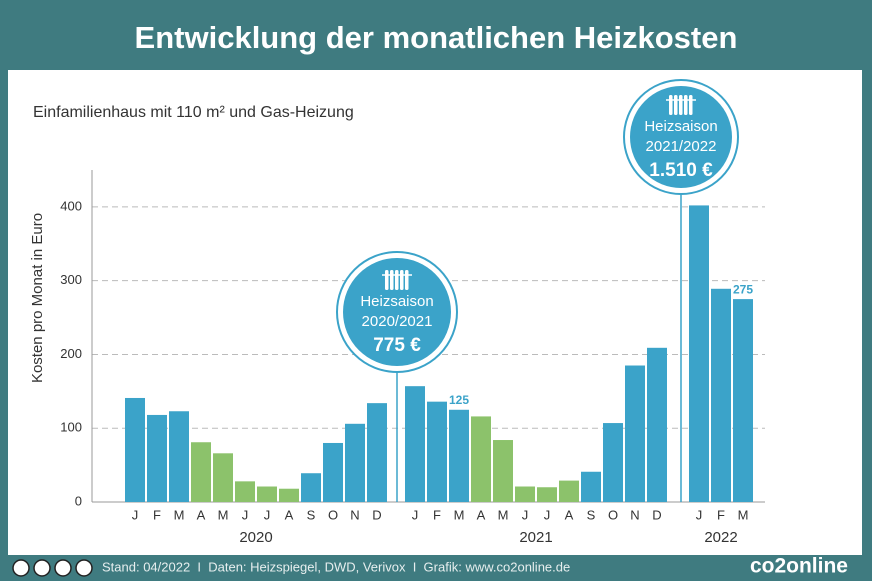 The height and width of the screenshot is (586, 872). What do you see at coordinates (78, 500) in the screenshot?
I see `y-tick-label: 0` at bounding box center [78, 500].